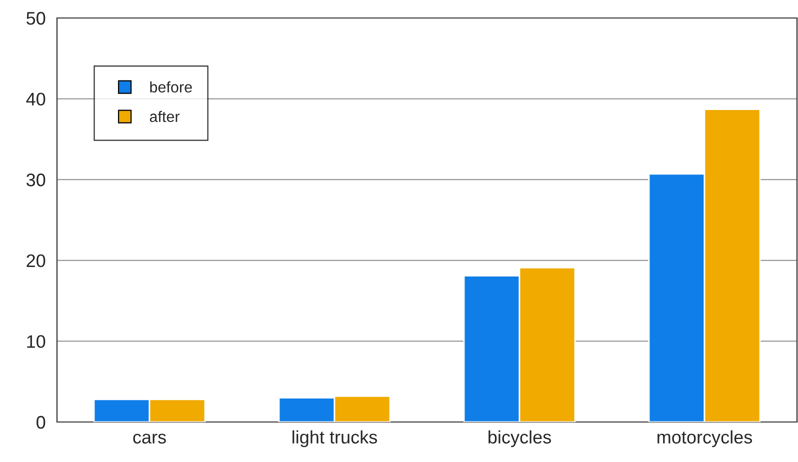  Describe the element at coordinates (171, 87) in the screenshot. I see `legend-label: before` at that location.